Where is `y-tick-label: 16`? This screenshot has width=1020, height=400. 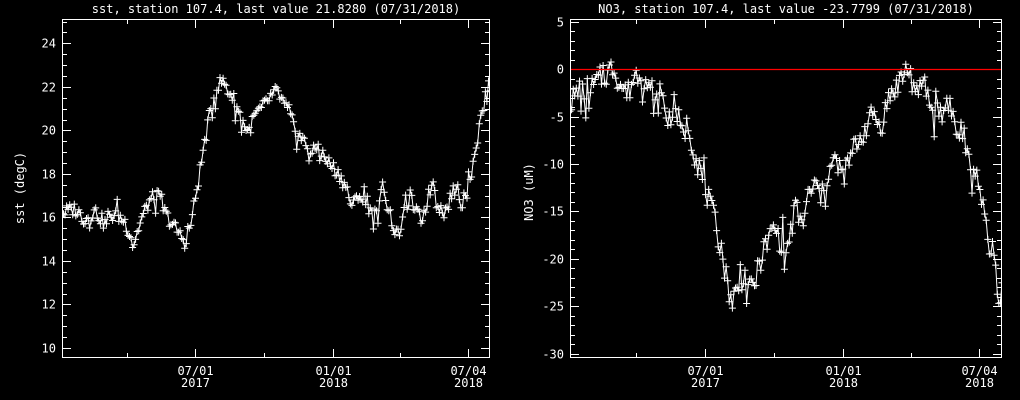 y-tick-label: 16 is located at coordinates (49, 218).